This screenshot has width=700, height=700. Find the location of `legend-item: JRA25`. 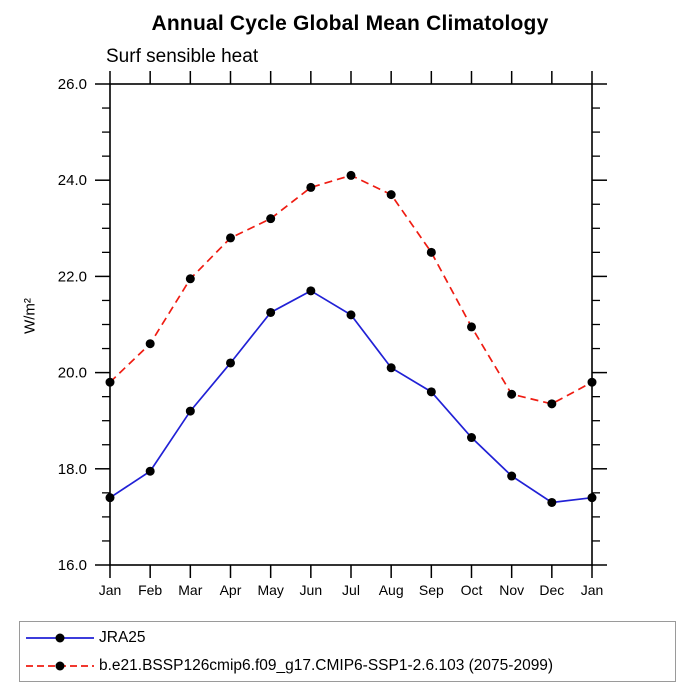

legend-item: JRA25 is located at coordinates (350, 638).